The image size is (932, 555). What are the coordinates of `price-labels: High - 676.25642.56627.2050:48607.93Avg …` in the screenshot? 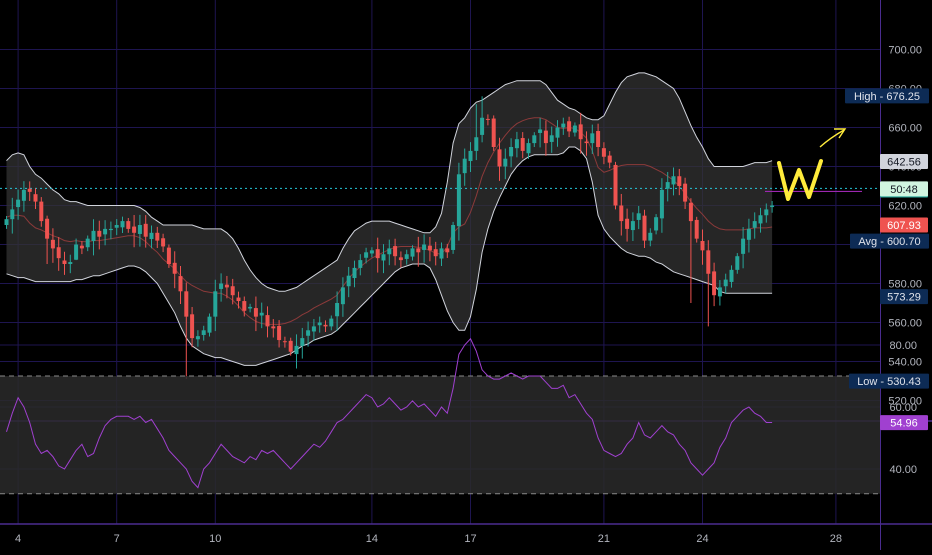 It's located at (887, 259).